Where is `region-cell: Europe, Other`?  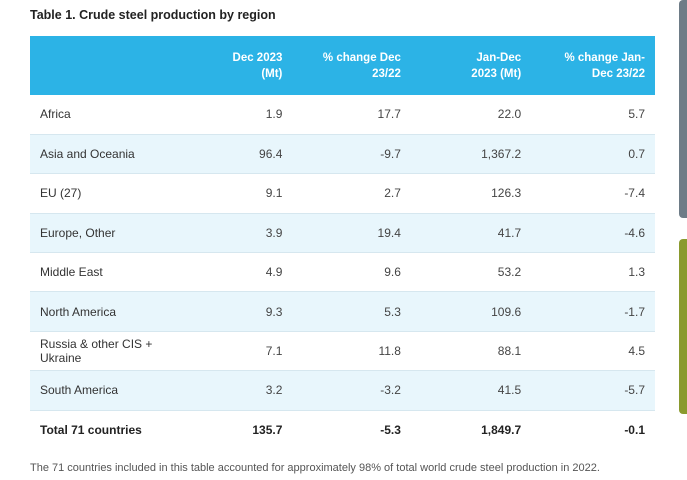 region-cell: Europe, Other is located at coordinates (78, 232).